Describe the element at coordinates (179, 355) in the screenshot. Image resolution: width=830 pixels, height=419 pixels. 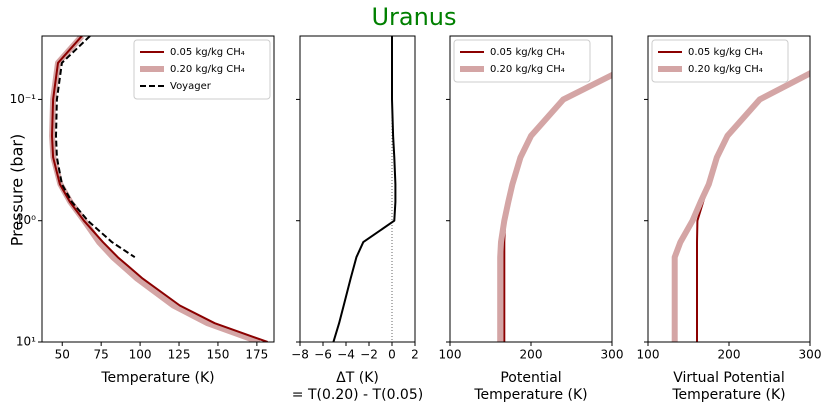
I see `x-tick-label: 125` at that location.